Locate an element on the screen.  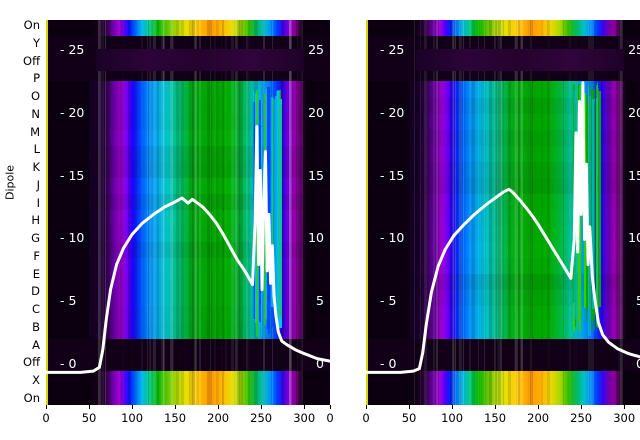
x-tick-label: 250 is located at coordinates (581, 418).